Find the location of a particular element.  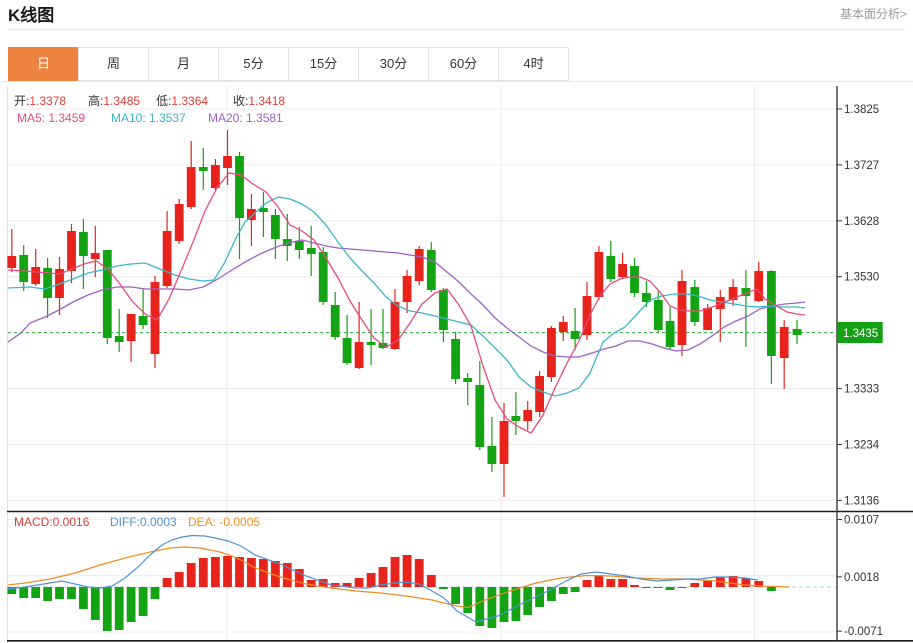

svg-text: 1.3628 is located at coordinates (861, 222).